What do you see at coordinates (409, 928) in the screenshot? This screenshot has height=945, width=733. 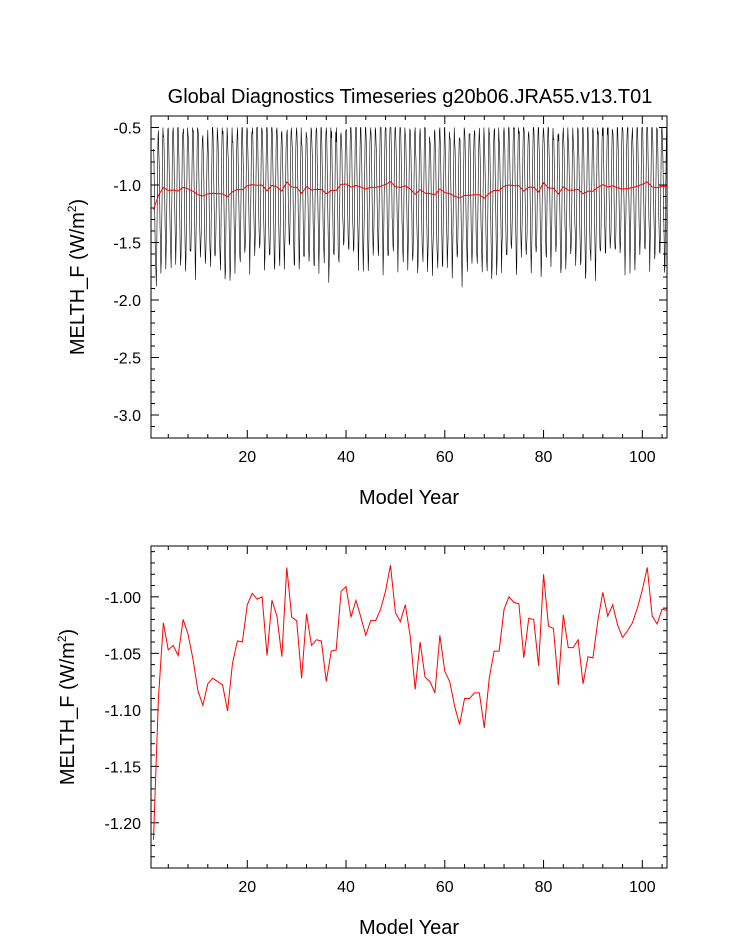 I see `bottom-x-axis-label: Model Year` at bounding box center [409, 928].